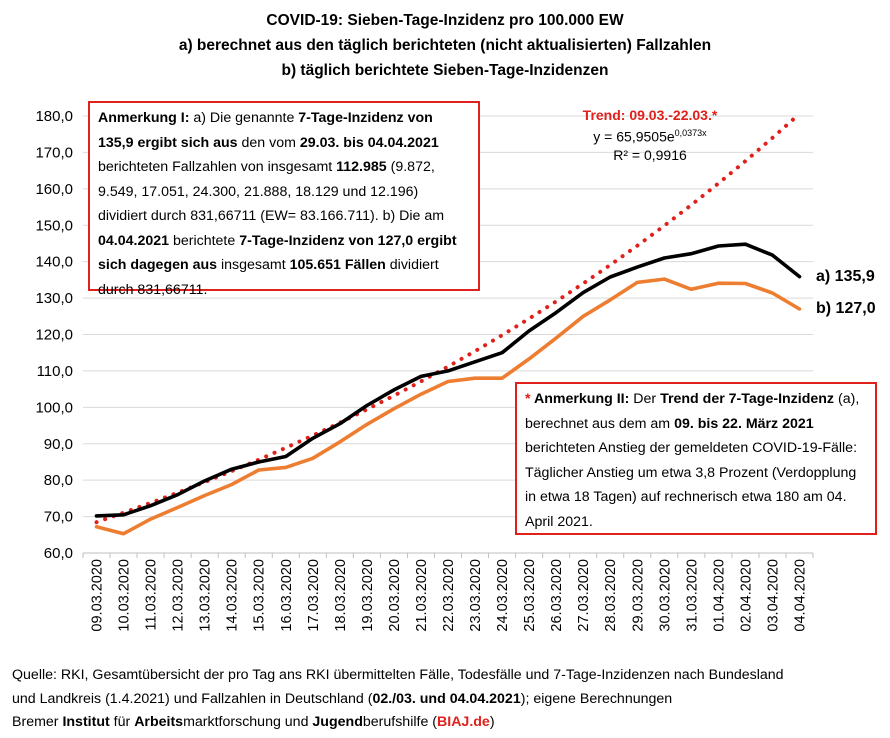 The width and height of the screenshot is (890, 738). I want to click on annotation-1-bold: 112.985, so click(361, 167).